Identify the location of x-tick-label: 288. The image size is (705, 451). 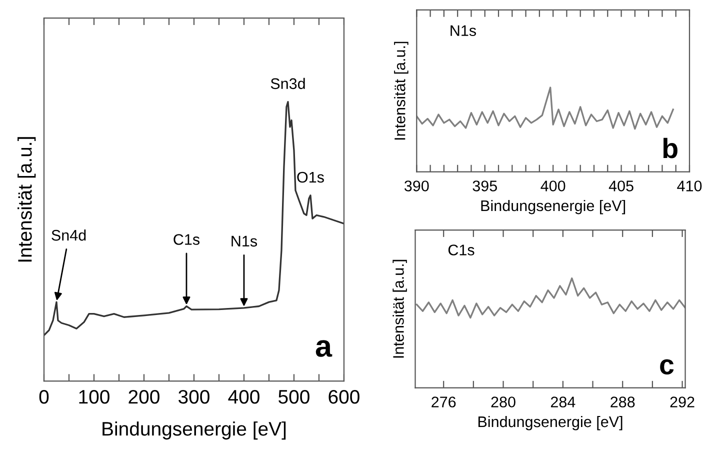
(622, 402).